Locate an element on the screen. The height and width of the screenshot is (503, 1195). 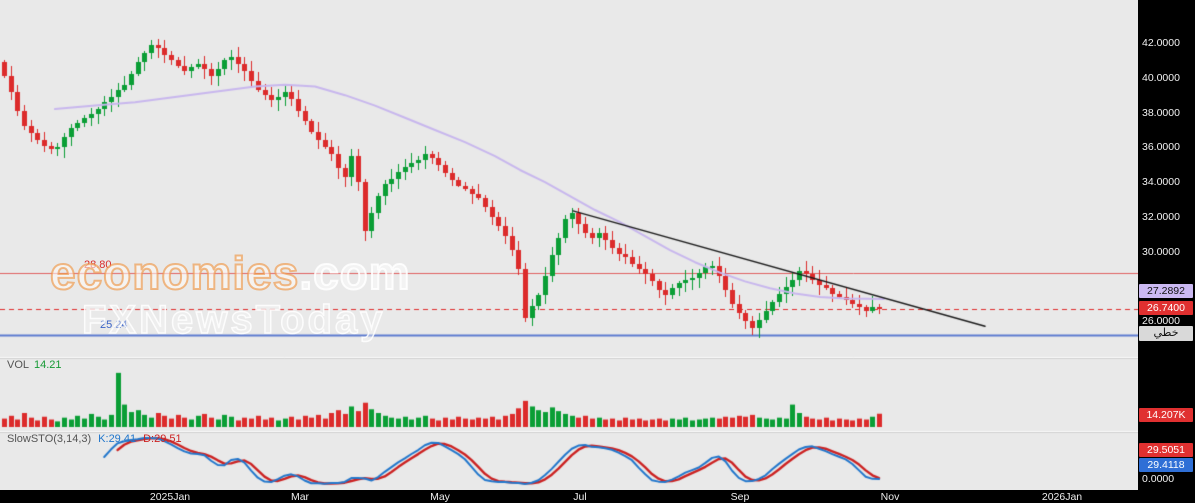
stochastic-d-label: D:29.51 is located at coordinates (162, 439).